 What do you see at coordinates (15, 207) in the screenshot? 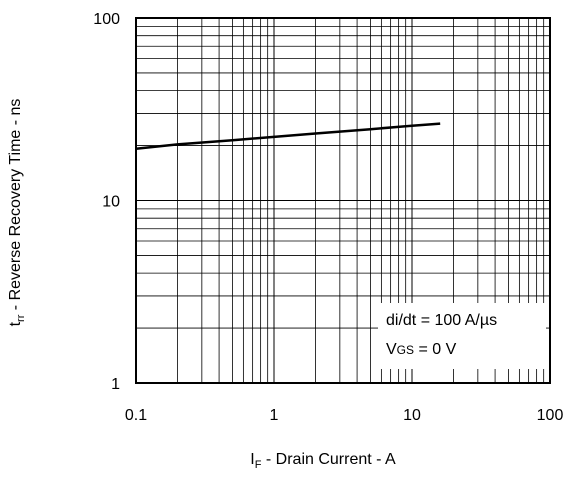
I see `y-axis-label-rest: - Reverse Recovery Time - ns` at bounding box center [15, 207].